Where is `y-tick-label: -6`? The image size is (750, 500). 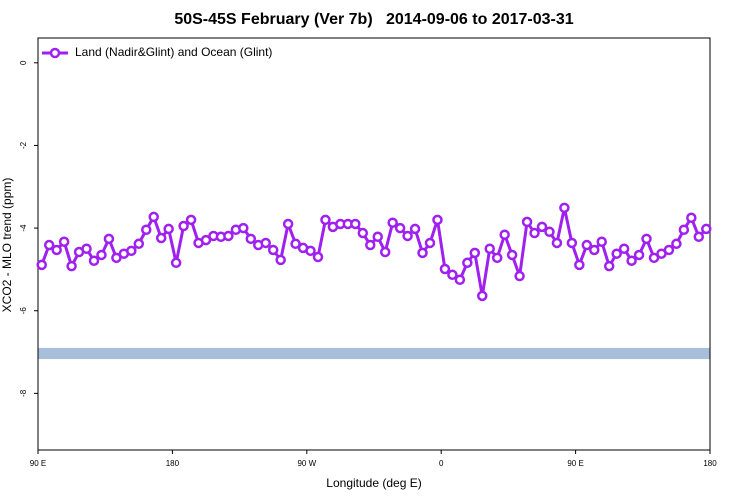 y-tick-label: -6 is located at coordinates (23, 311).